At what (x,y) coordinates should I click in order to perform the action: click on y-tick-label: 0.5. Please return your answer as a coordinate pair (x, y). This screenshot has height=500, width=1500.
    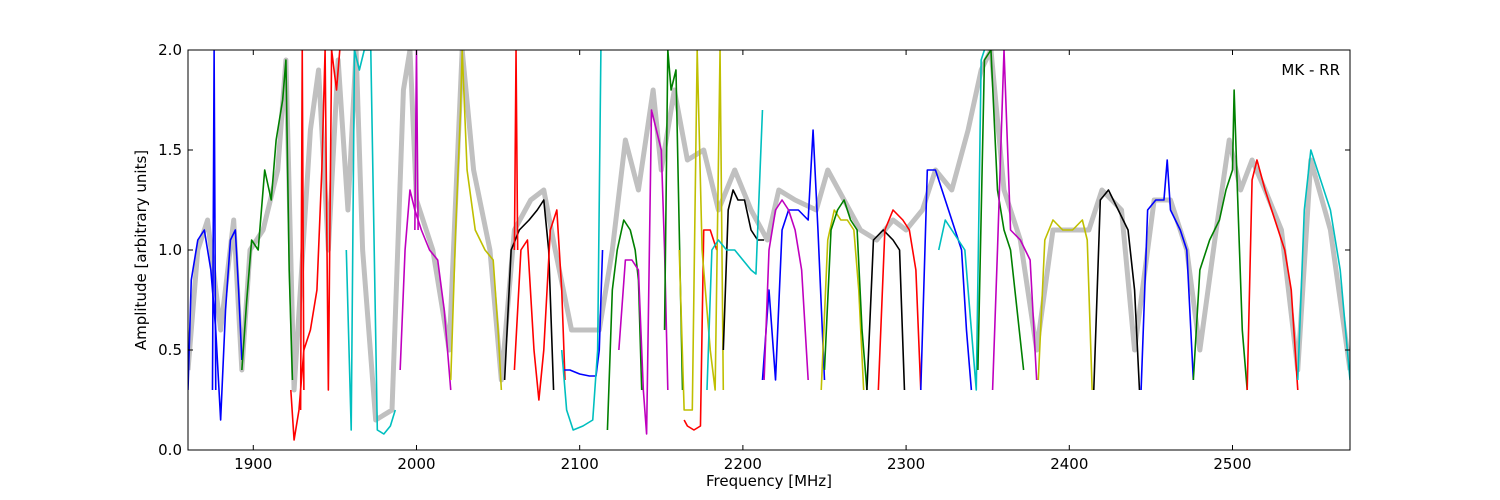
    Looking at the image, I should click on (170, 350).